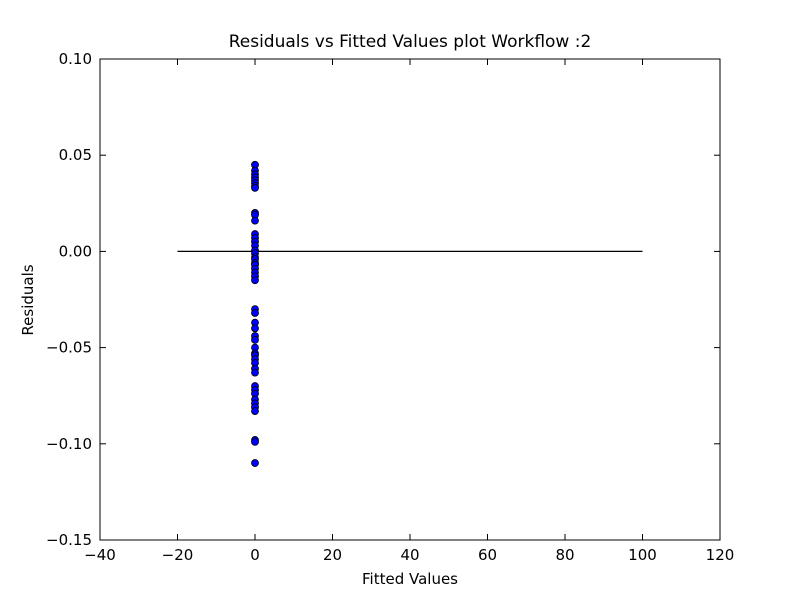 The width and height of the screenshot is (800, 600). Describe the element at coordinates (69, 444) in the screenshot. I see `y-tick-label: −0.10` at that location.